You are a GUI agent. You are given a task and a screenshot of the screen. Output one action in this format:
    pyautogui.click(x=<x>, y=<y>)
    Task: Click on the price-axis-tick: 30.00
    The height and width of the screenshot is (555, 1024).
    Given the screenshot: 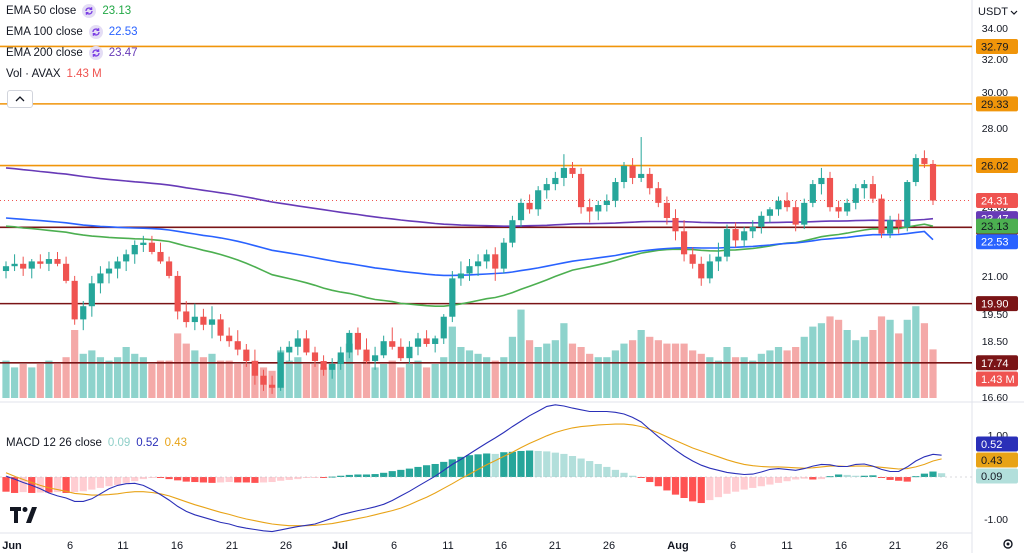 What is the action you would take?
    pyautogui.click(x=995, y=93)
    